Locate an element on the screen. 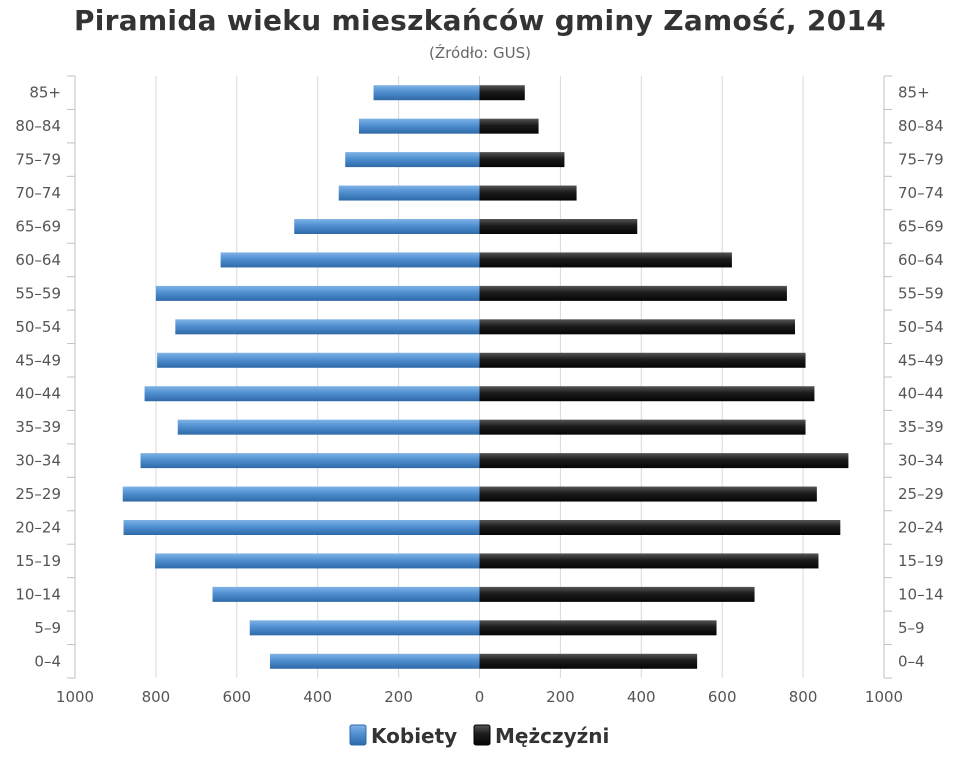 This screenshot has width=960, height=768. y-tick-label-left: 85+ is located at coordinates (45, 93).